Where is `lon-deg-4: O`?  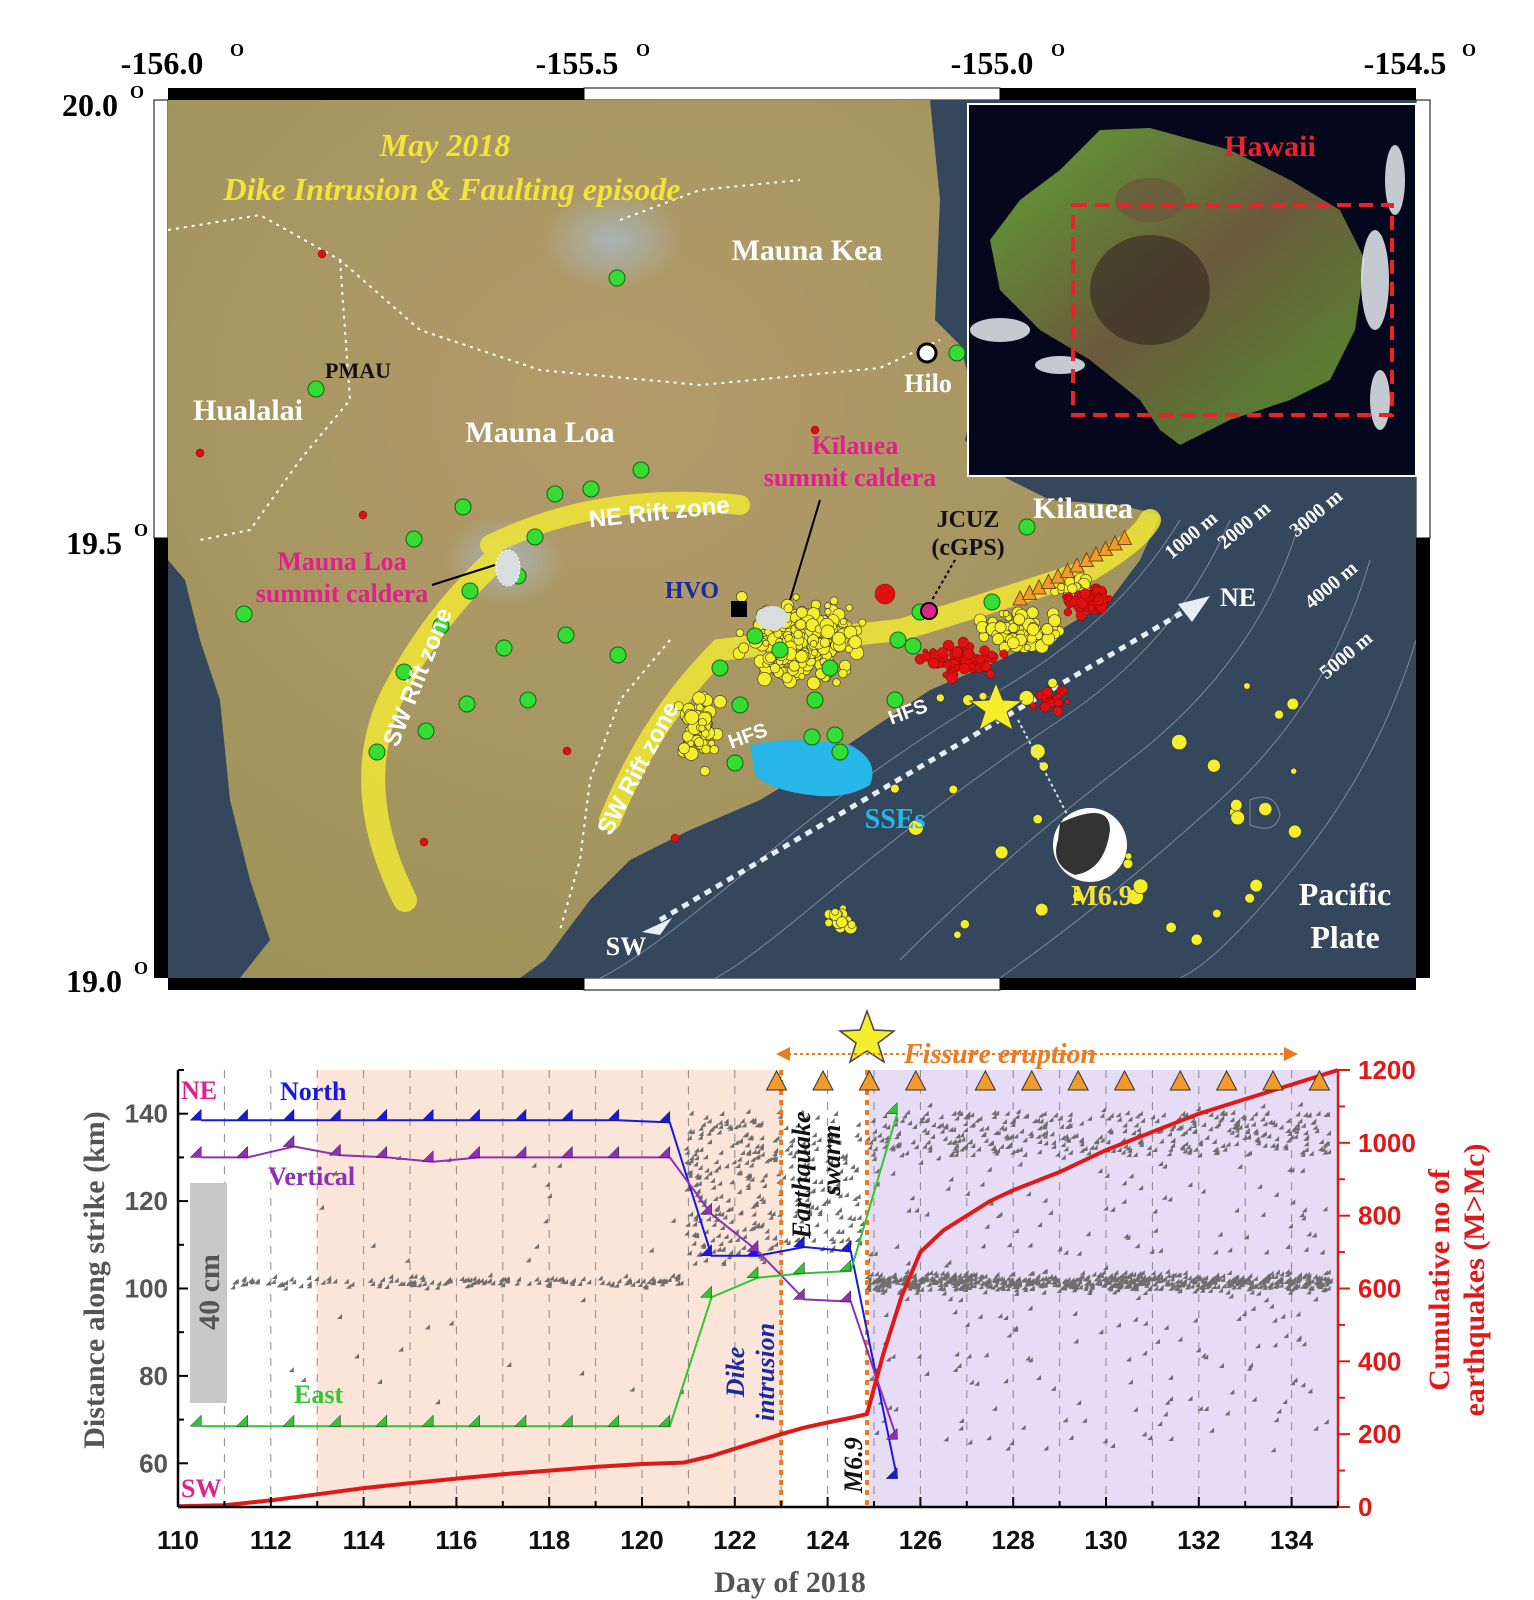 lon-deg-4: O is located at coordinates (1469, 50).